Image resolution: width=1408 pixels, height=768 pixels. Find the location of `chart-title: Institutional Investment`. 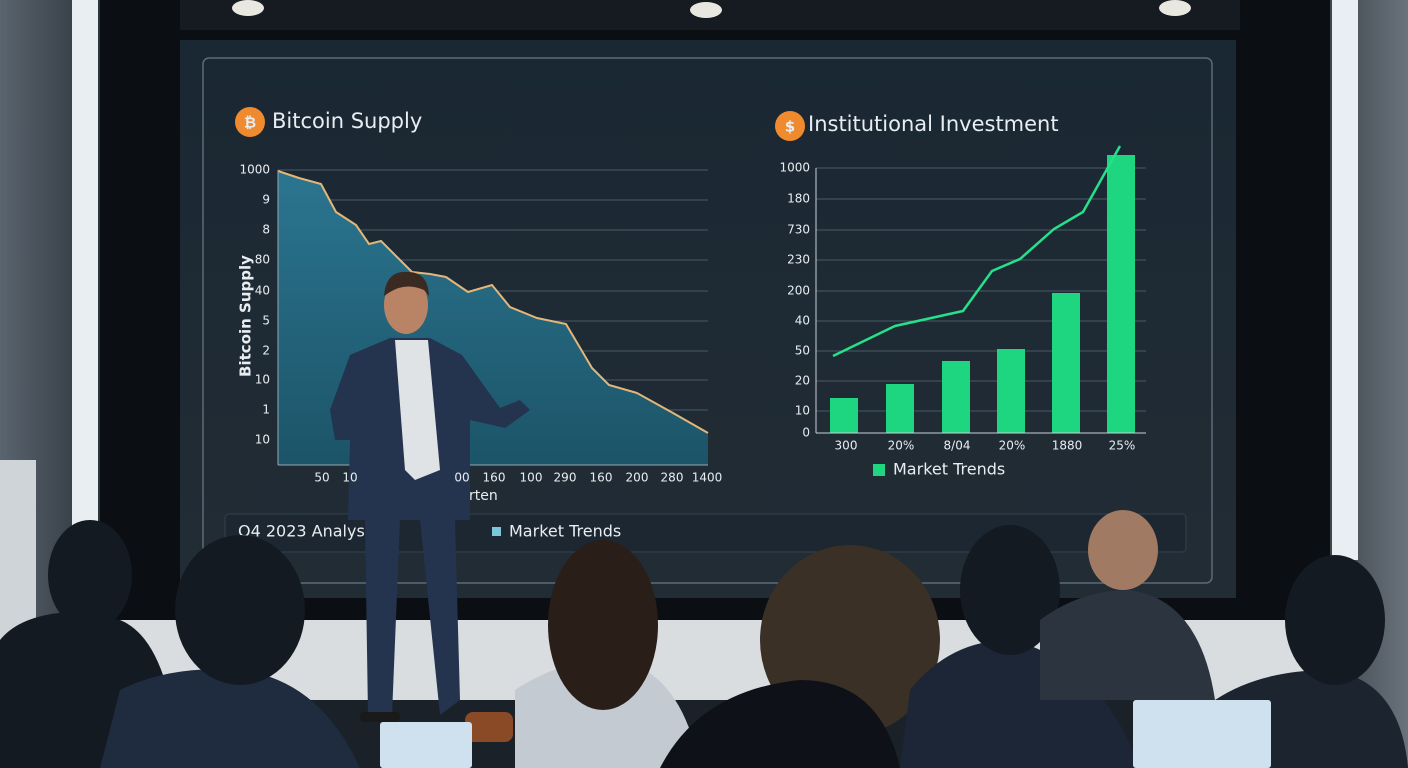

chart-title: Institutional Investment is located at coordinates (933, 124).